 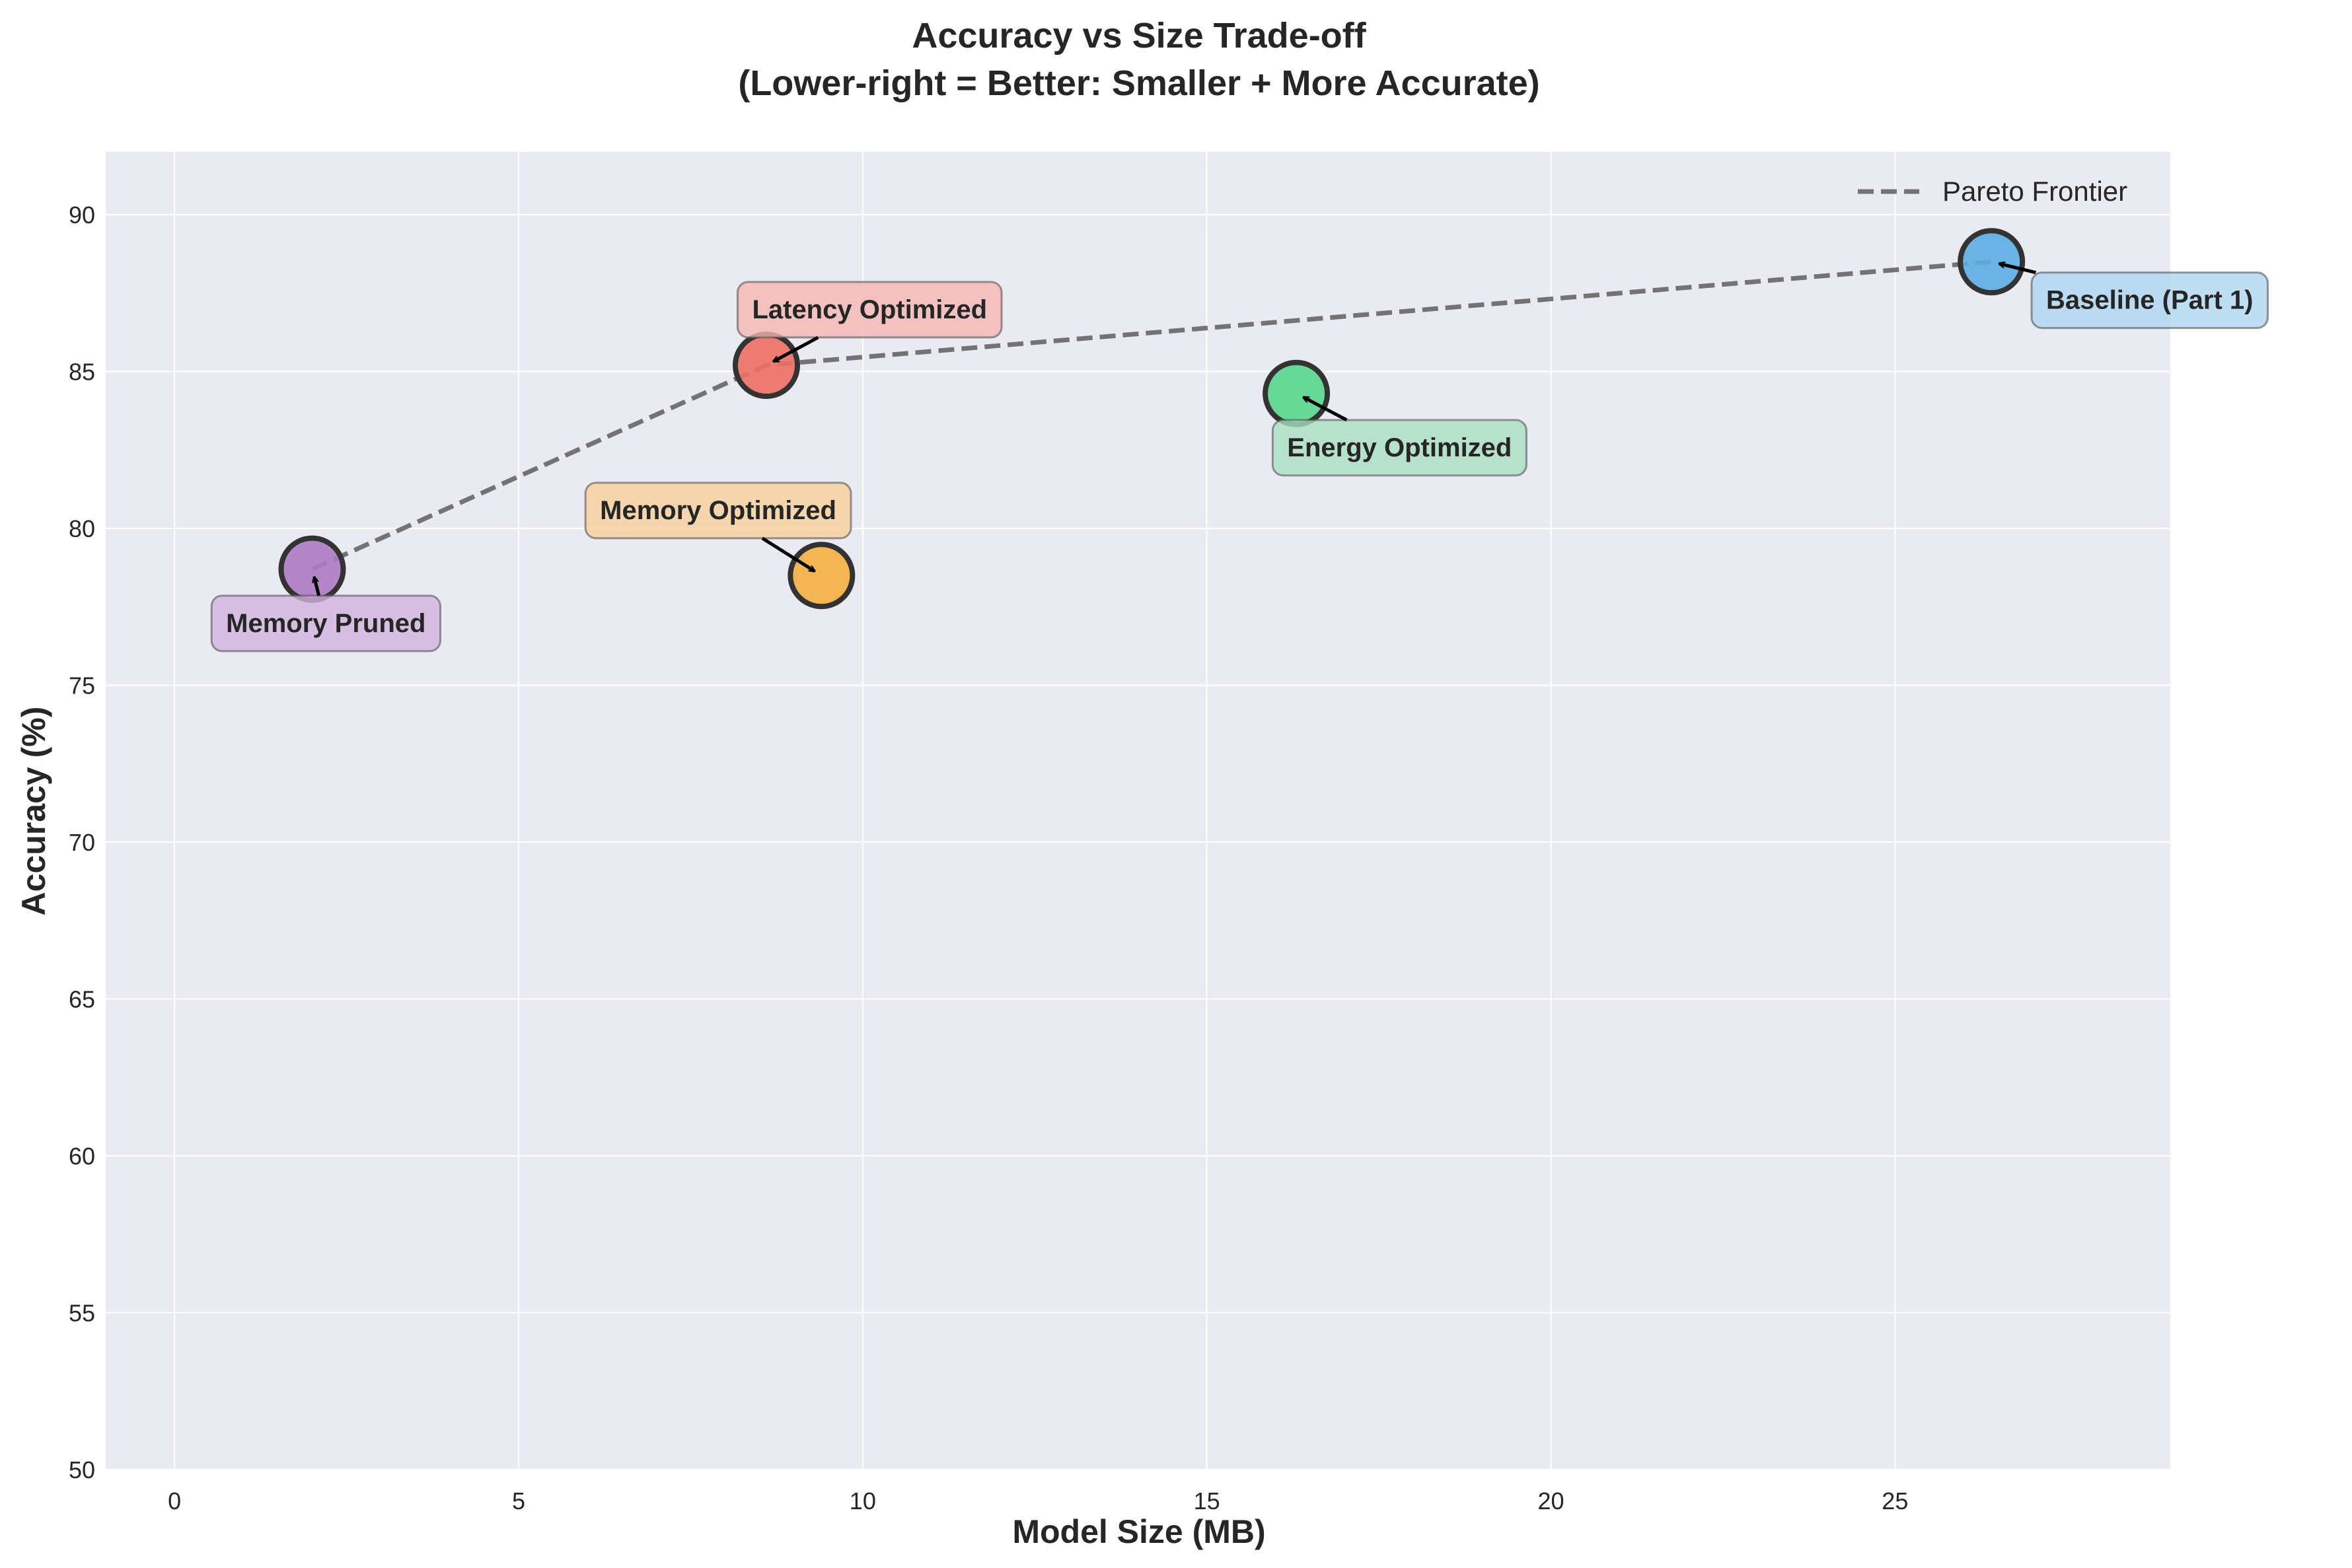 What do you see at coordinates (82, 528) in the screenshot?
I see `y-tick-label: 80` at bounding box center [82, 528].